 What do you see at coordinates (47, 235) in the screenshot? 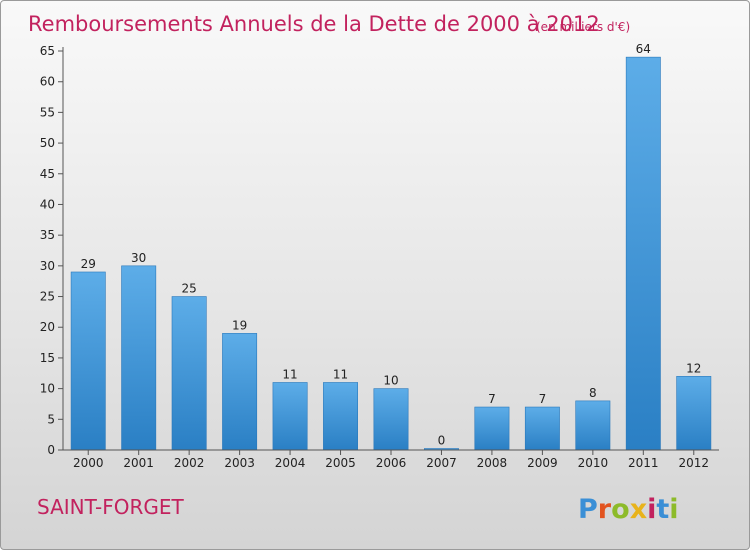
I see `y-tick-label: 35` at bounding box center [47, 235].